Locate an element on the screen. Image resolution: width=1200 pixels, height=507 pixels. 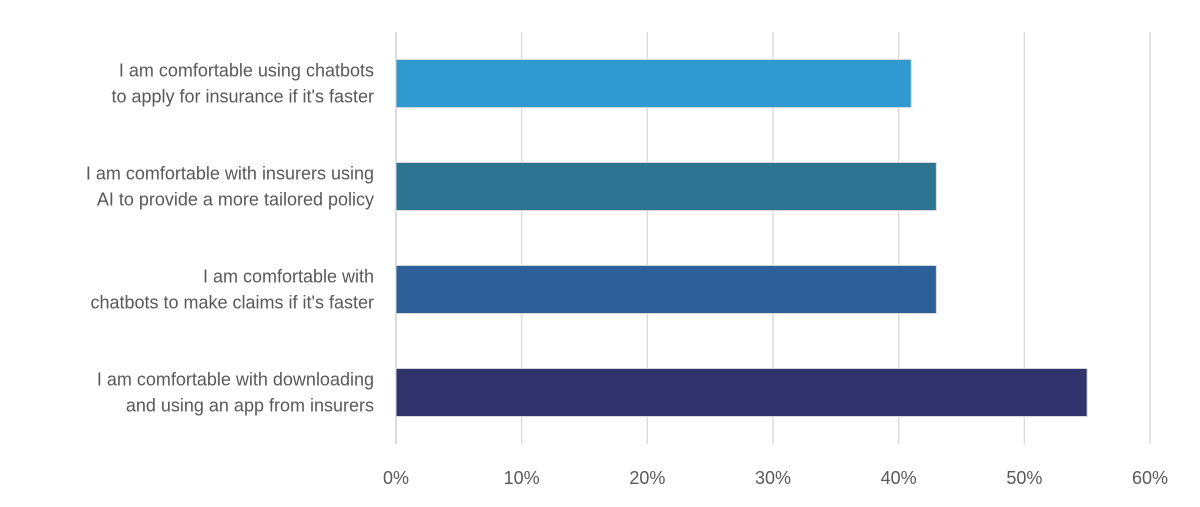
x-tick-label: 0% is located at coordinates (396, 478).